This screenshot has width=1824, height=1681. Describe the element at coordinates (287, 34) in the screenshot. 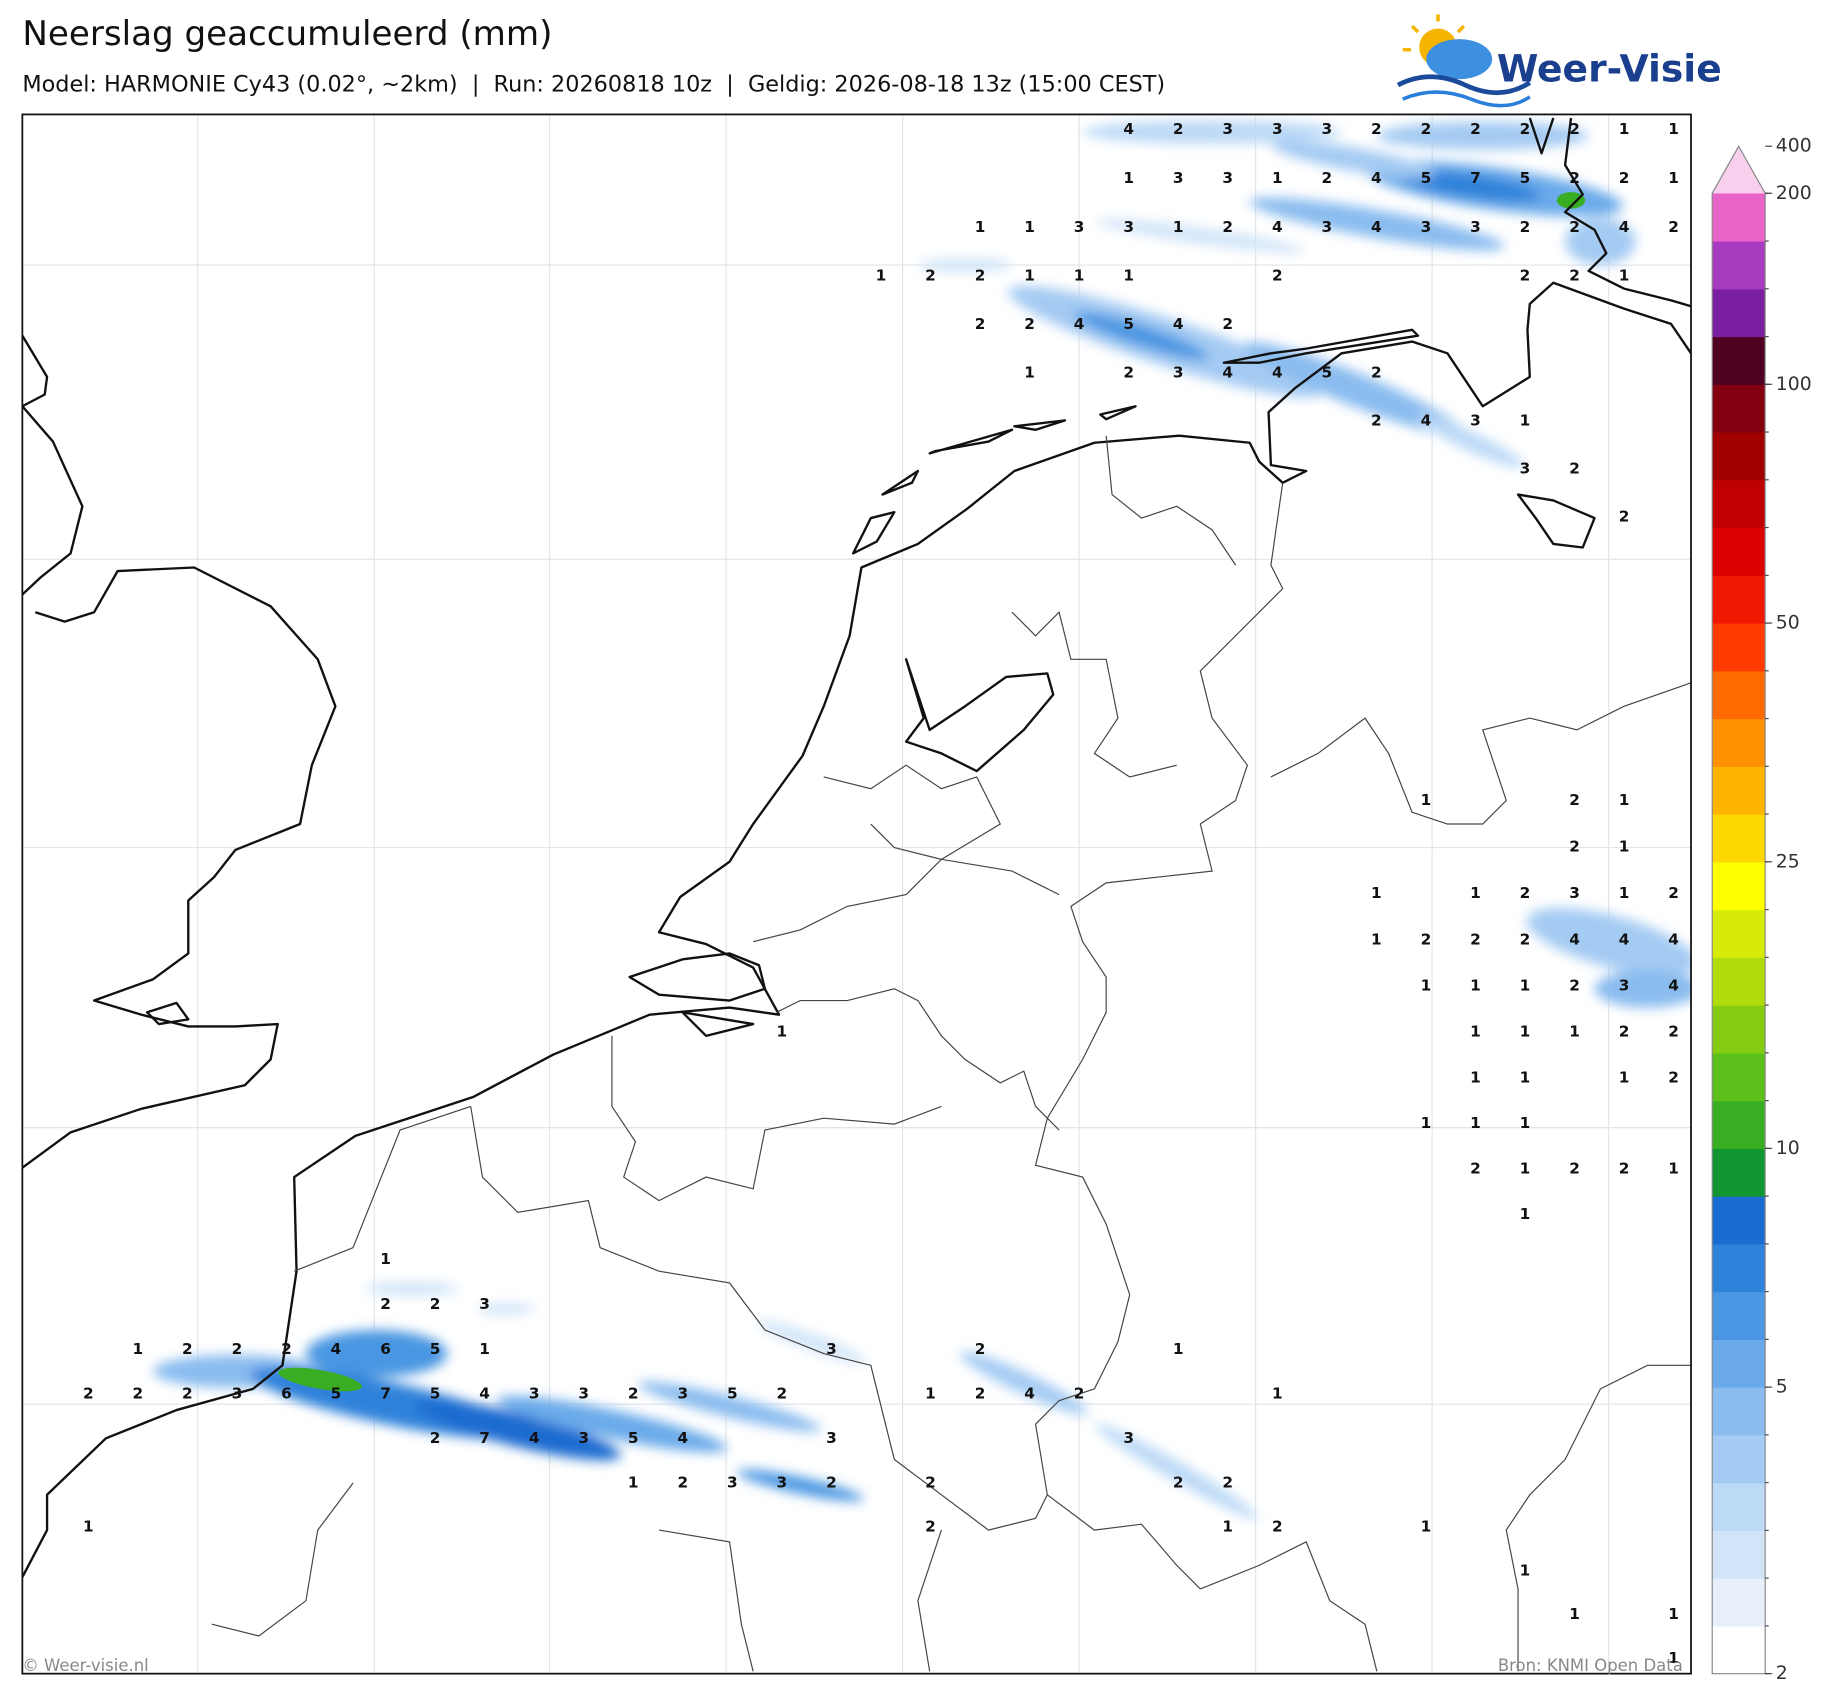

I see `title: Neerslag geaccumuleerd (mm)` at that location.